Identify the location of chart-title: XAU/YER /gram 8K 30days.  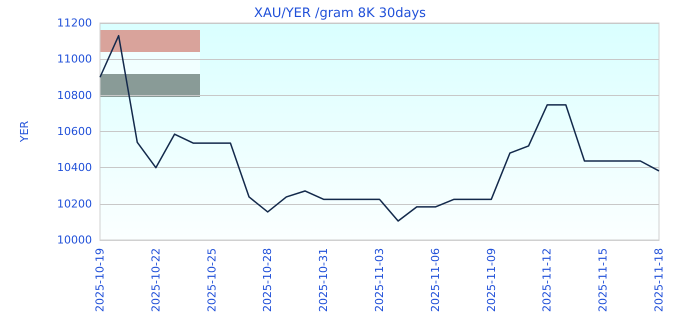
(340, 13).